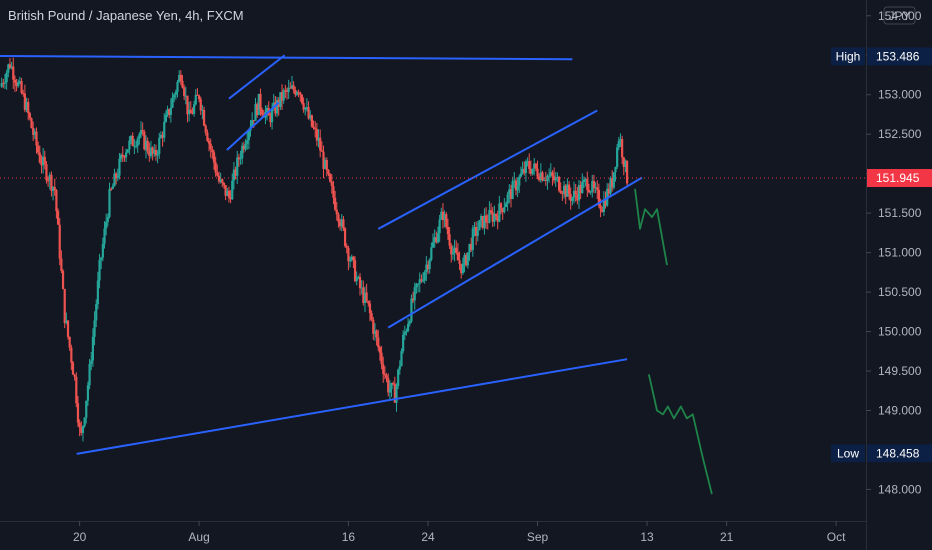 This screenshot has width=932, height=550. What do you see at coordinates (126, 15) in the screenshot?
I see `chart-title: British Pound / Japanese Yen, 4h, FXCM` at bounding box center [126, 15].